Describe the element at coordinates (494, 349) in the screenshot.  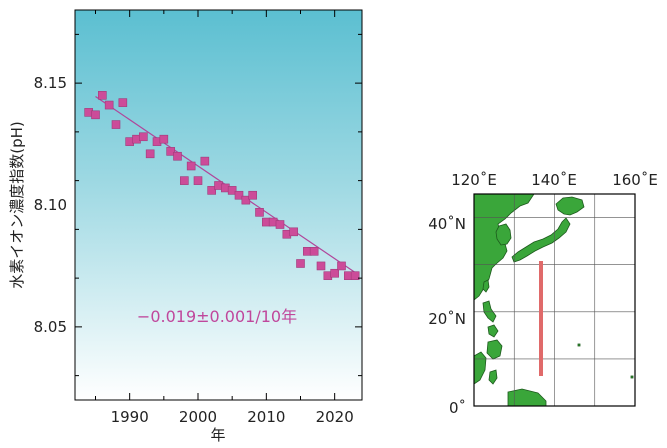
I see `land-mindanao` at that location.